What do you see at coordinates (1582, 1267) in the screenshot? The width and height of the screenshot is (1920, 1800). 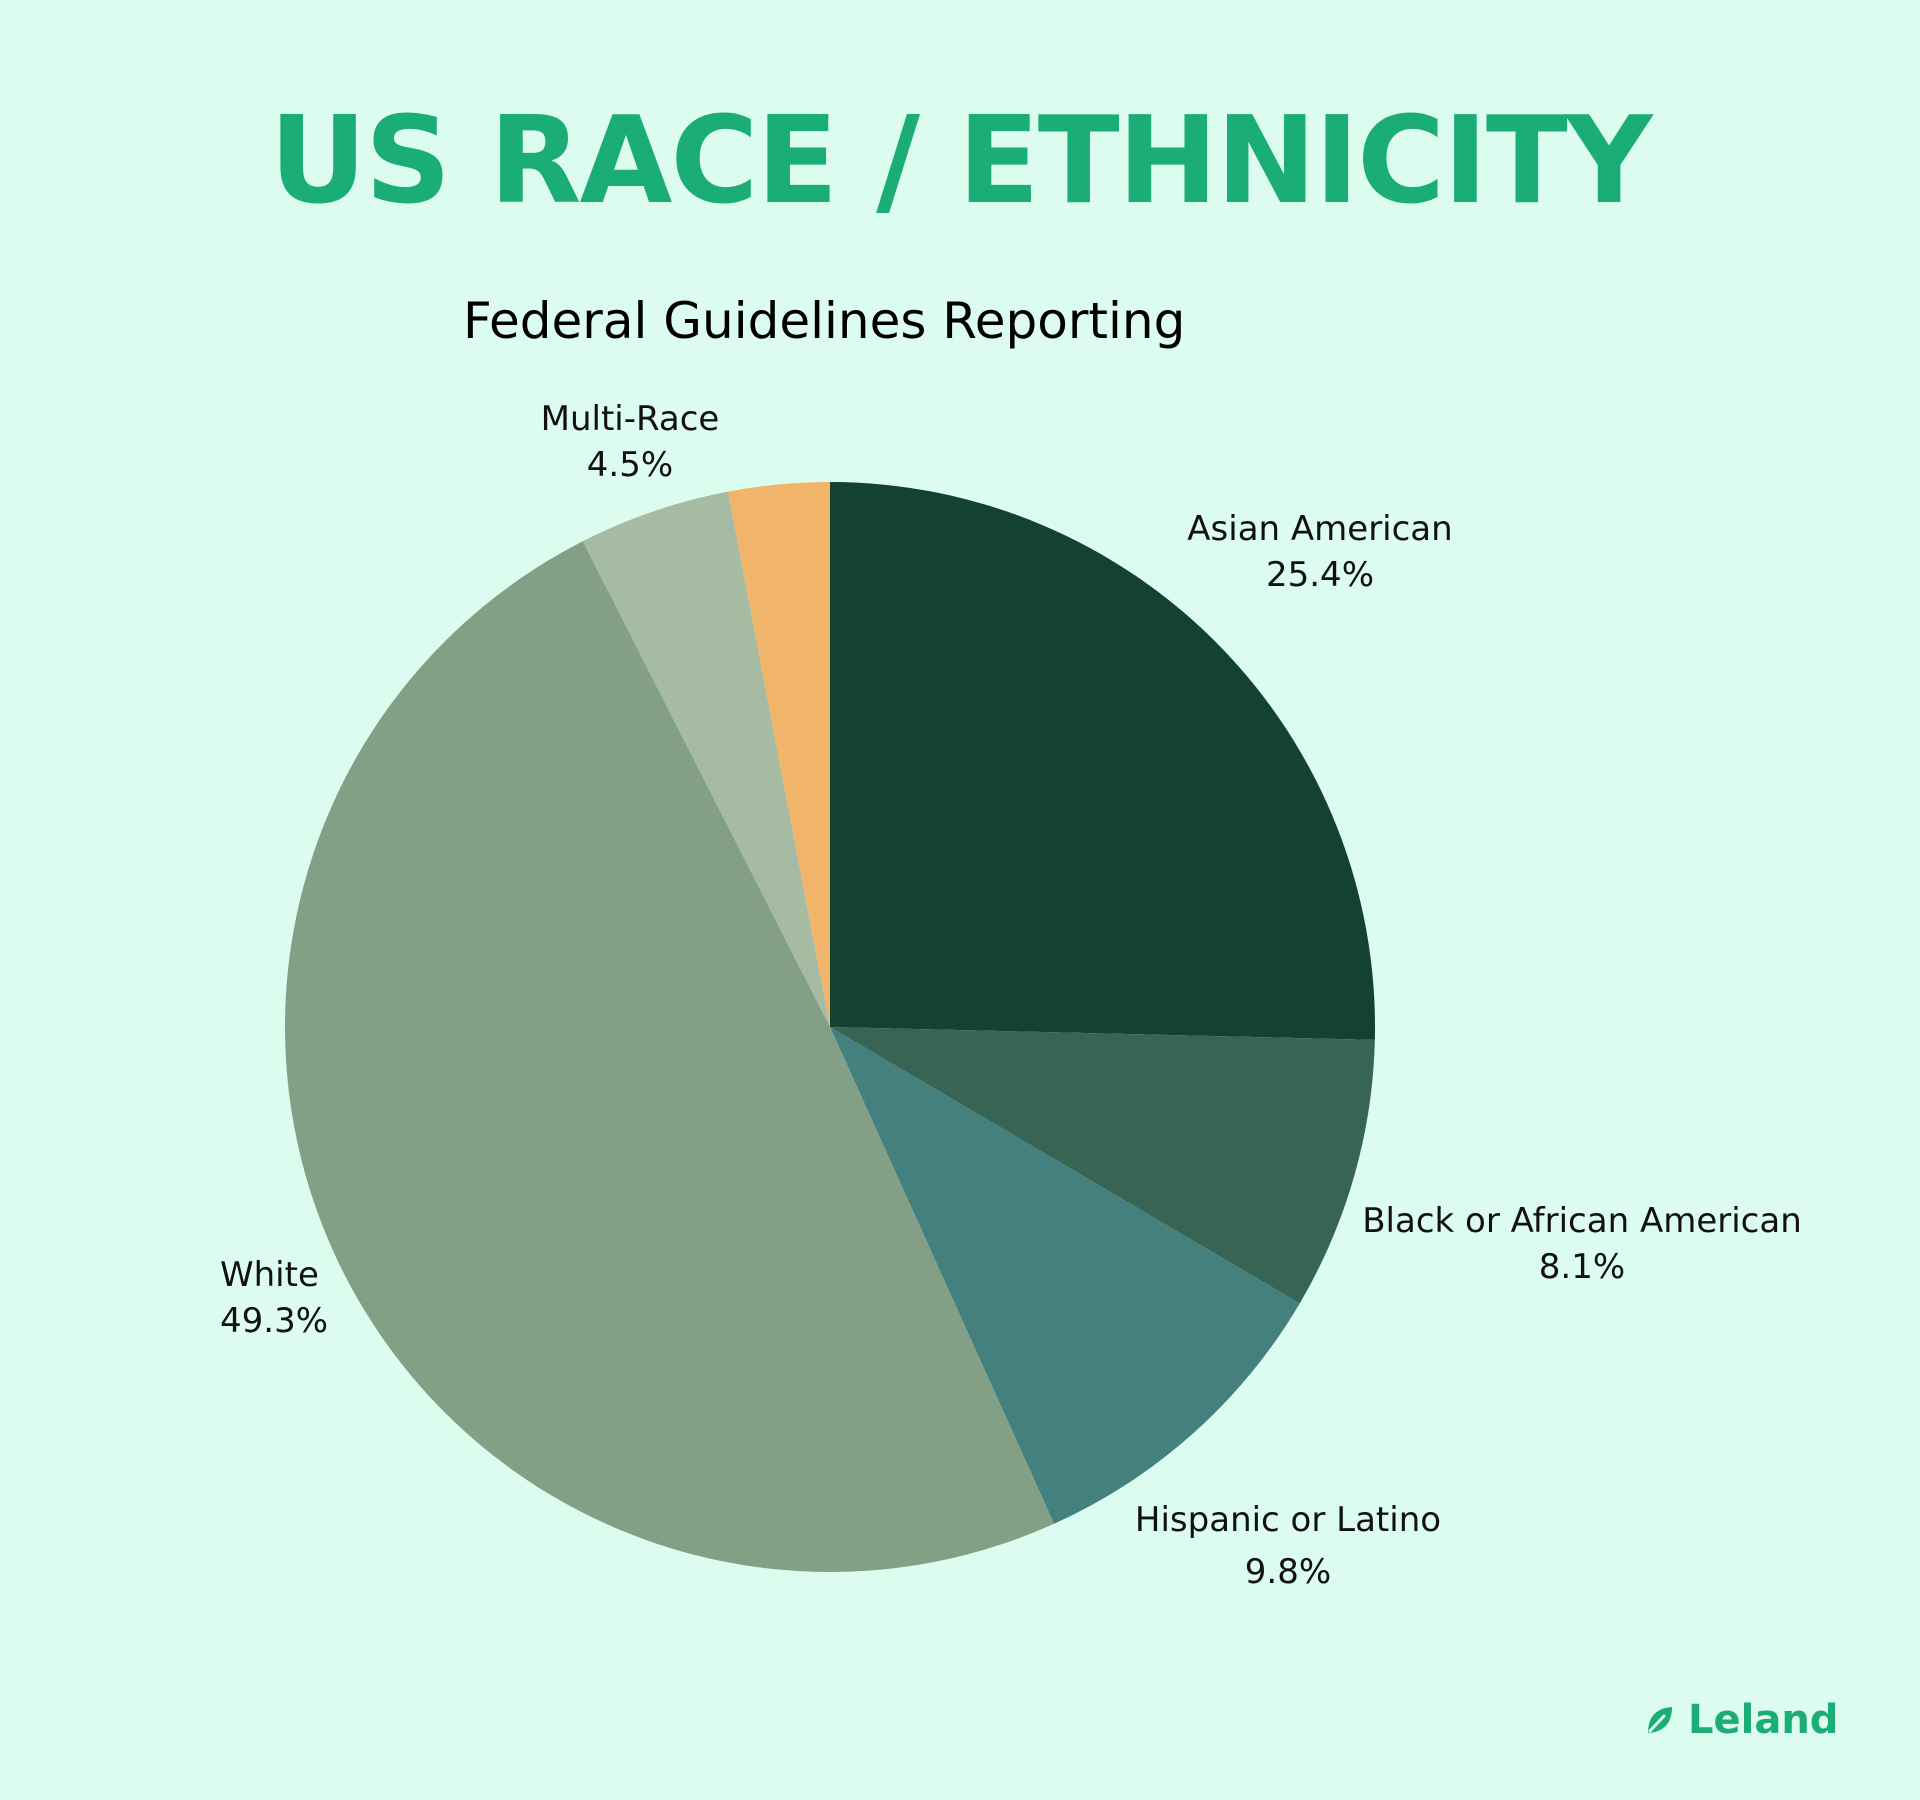 I see `slice-value: 8.1%` at bounding box center [1582, 1267].